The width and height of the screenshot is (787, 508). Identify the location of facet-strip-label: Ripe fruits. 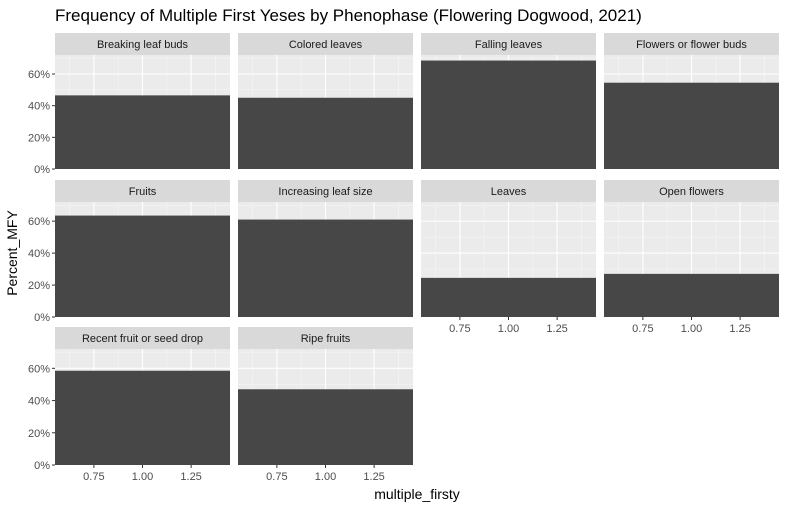
(326, 339).